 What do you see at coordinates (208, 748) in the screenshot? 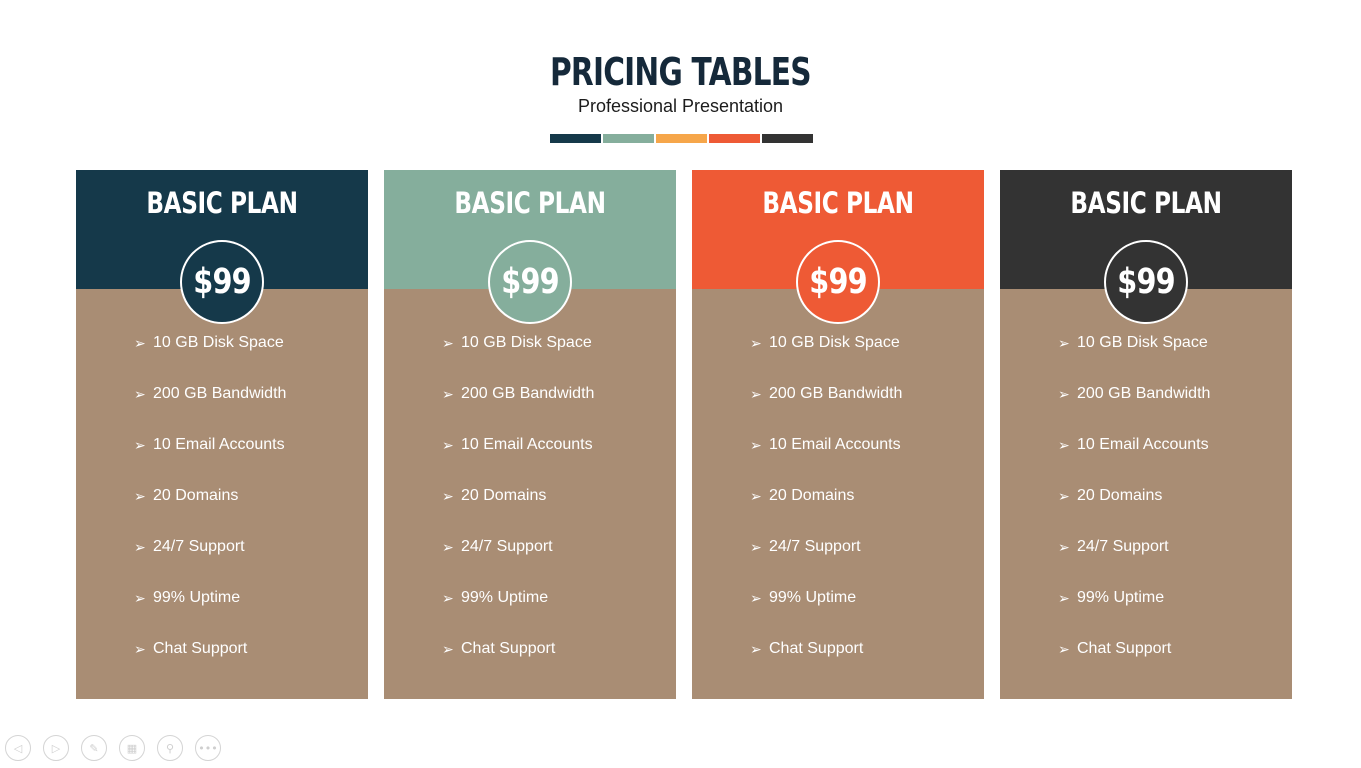
I see `more-icon: •••` at bounding box center [208, 748].